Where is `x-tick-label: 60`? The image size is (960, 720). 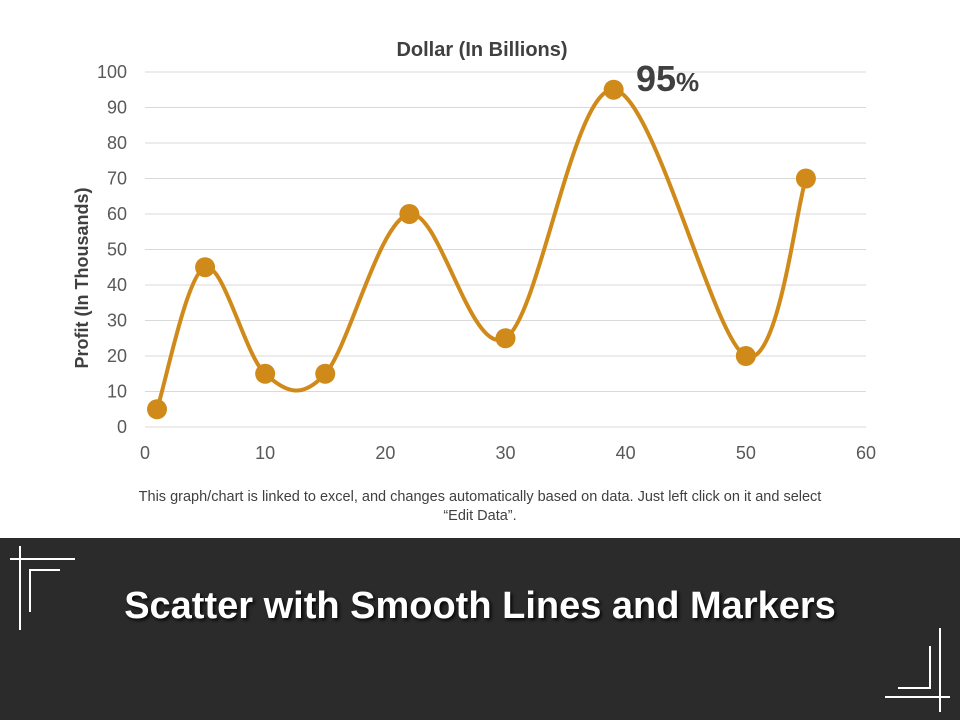
x-tick-label: 60 is located at coordinates (866, 453).